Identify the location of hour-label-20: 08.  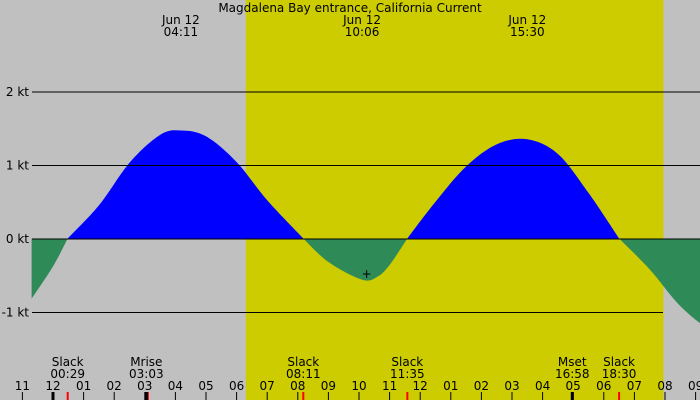
(664, 386).